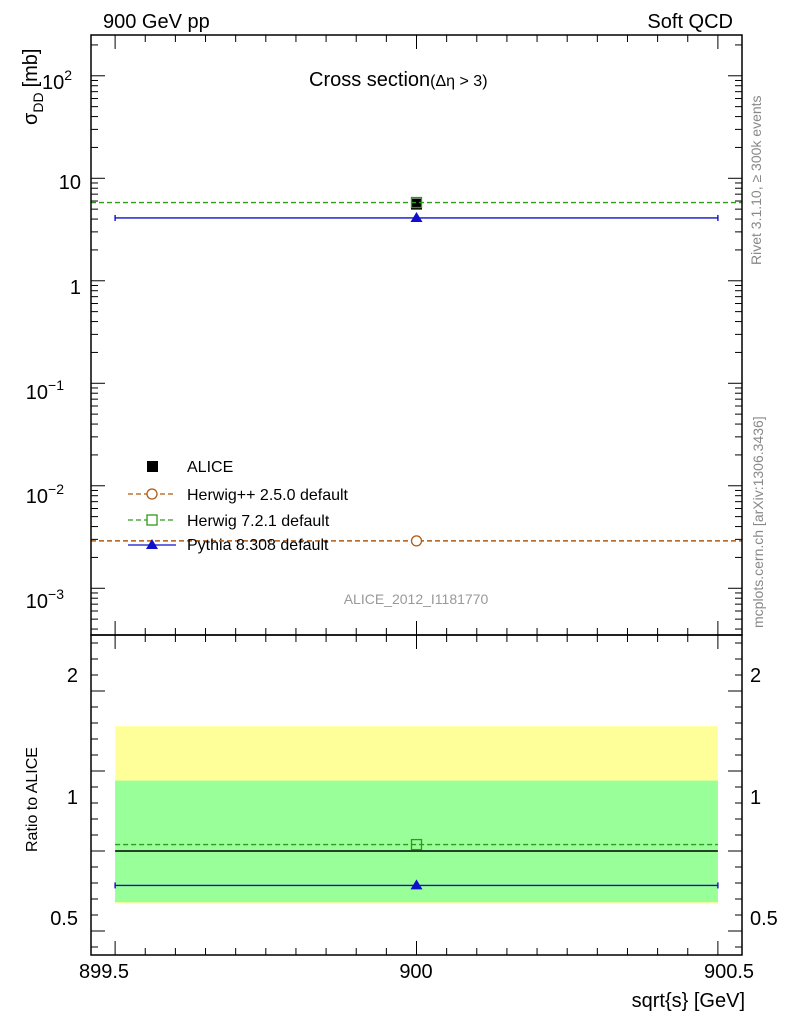 This screenshot has height=1024, width=786. What do you see at coordinates (729, 972) in the screenshot?
I see `x-tick-label-900.5: 900.5` at bounding box center [729, 972].